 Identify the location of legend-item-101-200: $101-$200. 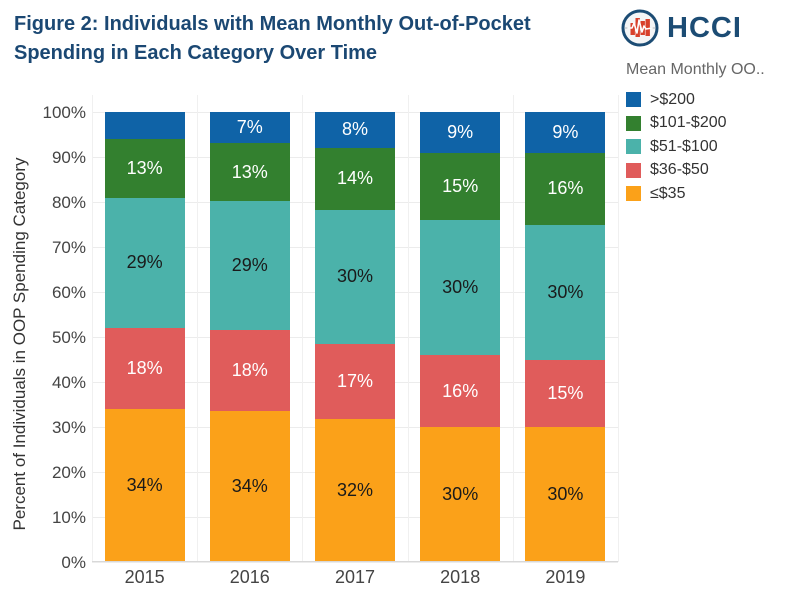
(695, 124).